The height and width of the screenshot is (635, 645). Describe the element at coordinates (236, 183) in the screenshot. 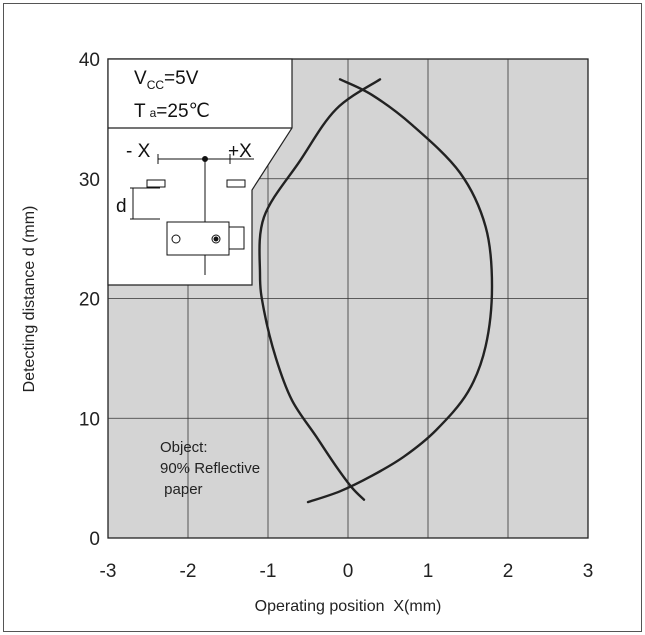

I see `reflector-right-icon` at that location.